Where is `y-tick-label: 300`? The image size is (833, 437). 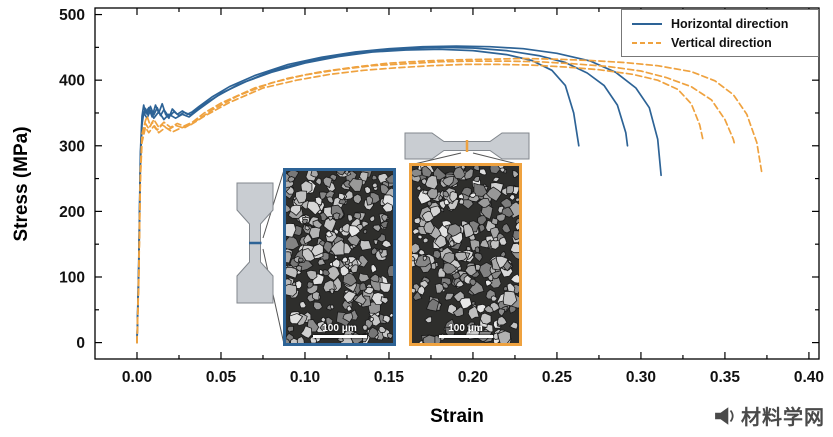
y-tick-label: 300 is located at coordinates (72, 146).